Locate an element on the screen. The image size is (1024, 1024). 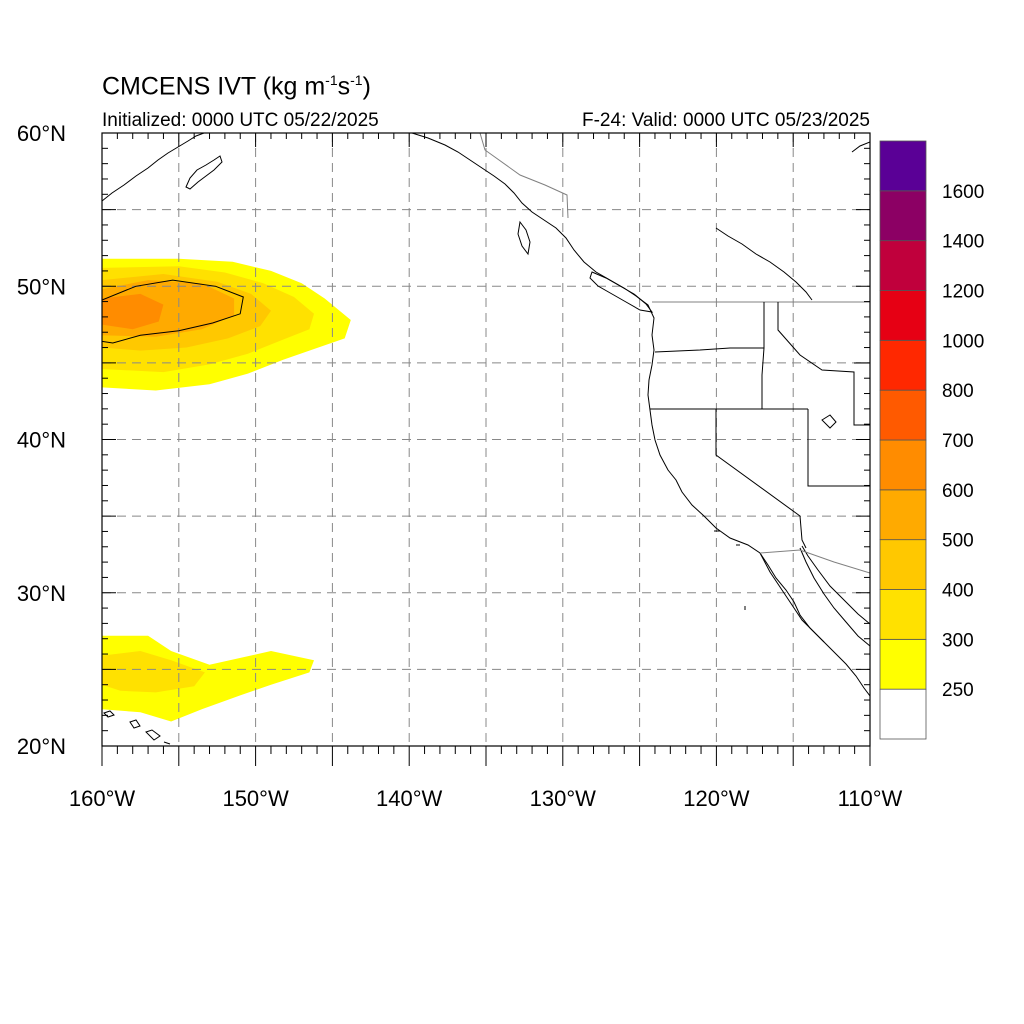
lat-tick-label: 40°N is located at coordinates (41, 440).